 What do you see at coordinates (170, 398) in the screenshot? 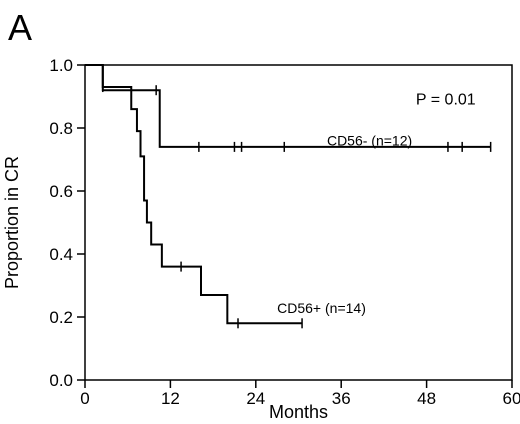
I see `x-tick-label: 12` at bounding box center [170, 398].